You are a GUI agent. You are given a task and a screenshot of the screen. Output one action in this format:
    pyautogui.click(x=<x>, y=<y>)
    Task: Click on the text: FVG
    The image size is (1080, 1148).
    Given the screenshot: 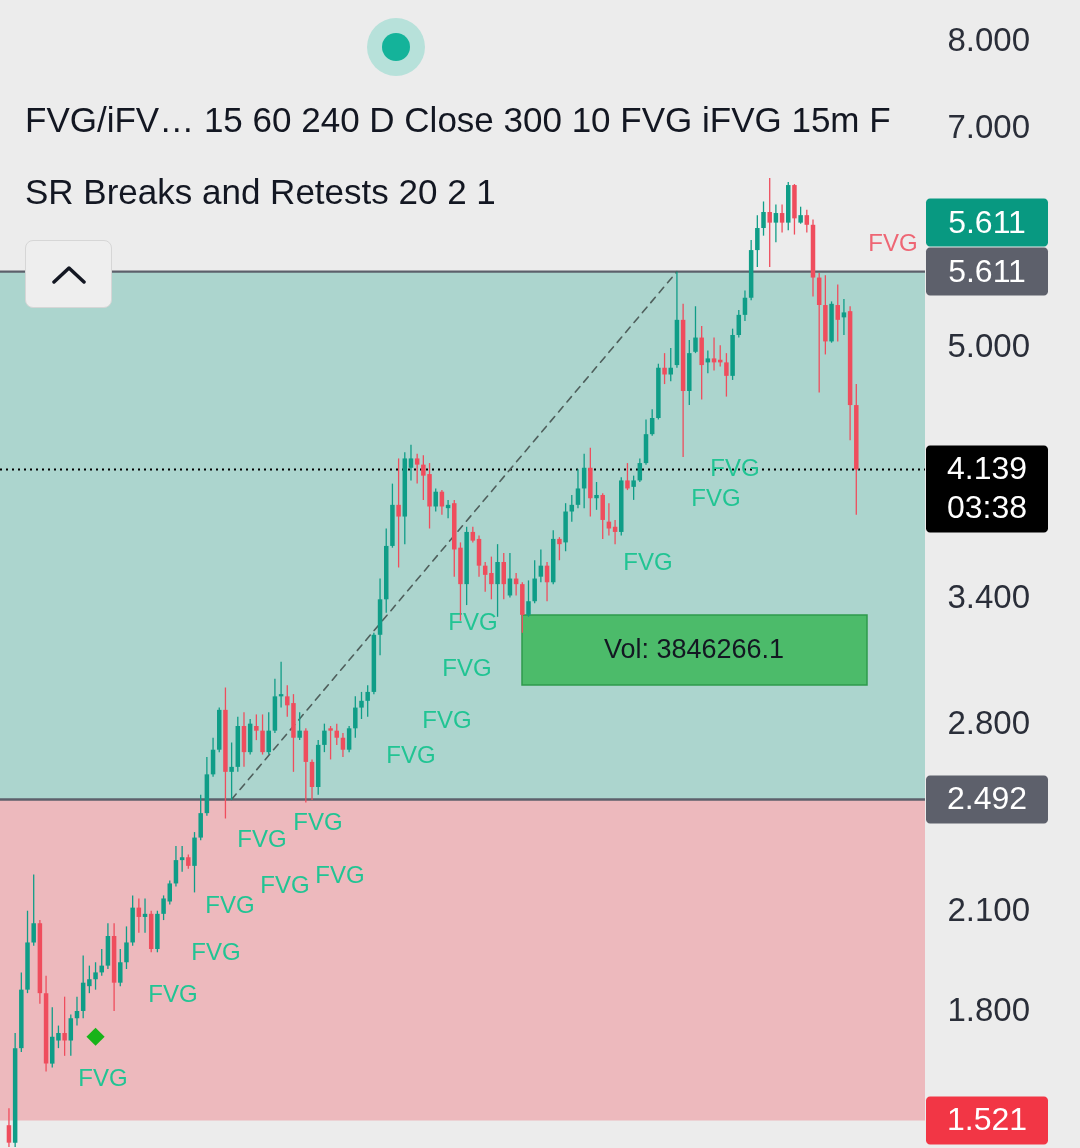 What is the action you would take?
    pyautogui.click(x=893, y=242)
    